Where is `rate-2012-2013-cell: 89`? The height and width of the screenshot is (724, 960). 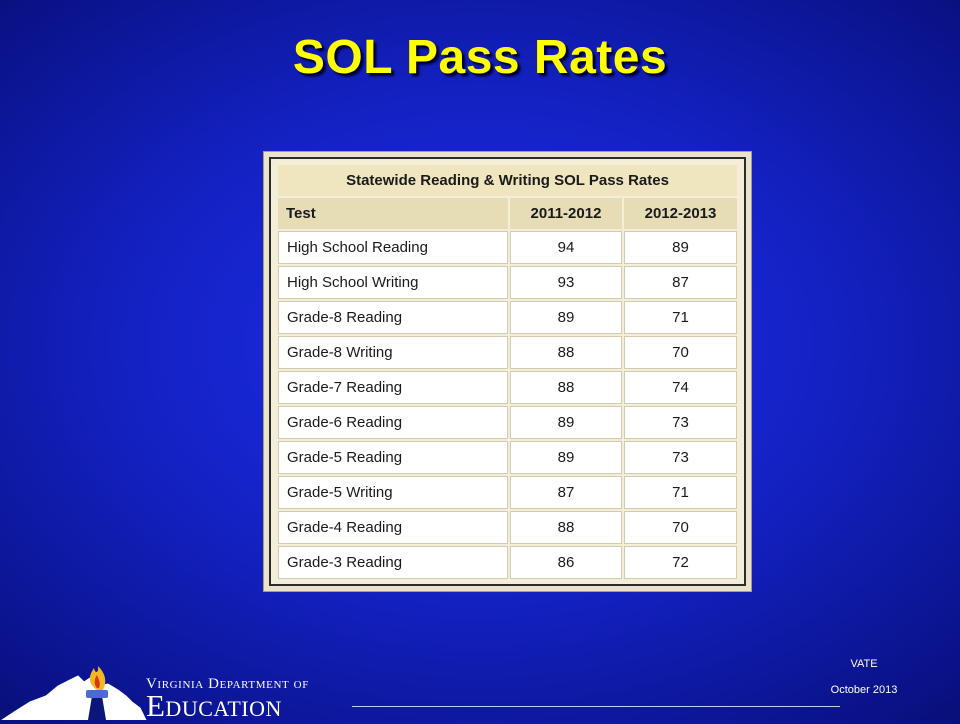
rate-2012-2013-cell: 89 is located at coordinates (680, 247).